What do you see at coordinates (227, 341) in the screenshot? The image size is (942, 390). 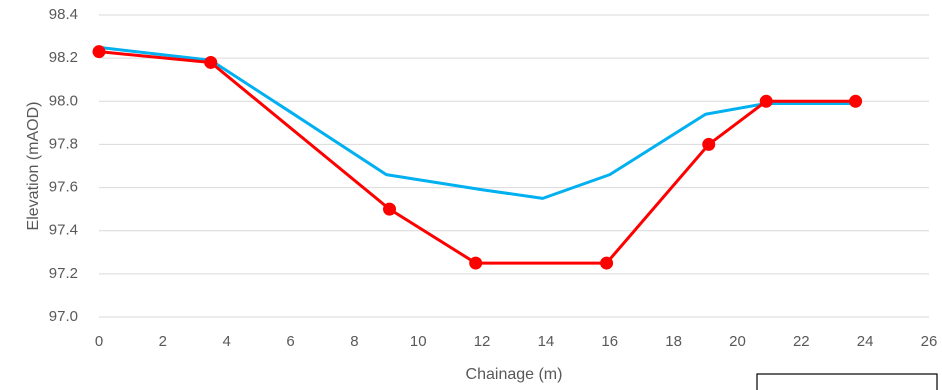 I see `x-tick-label: 4` at bounding box center [227, 341].